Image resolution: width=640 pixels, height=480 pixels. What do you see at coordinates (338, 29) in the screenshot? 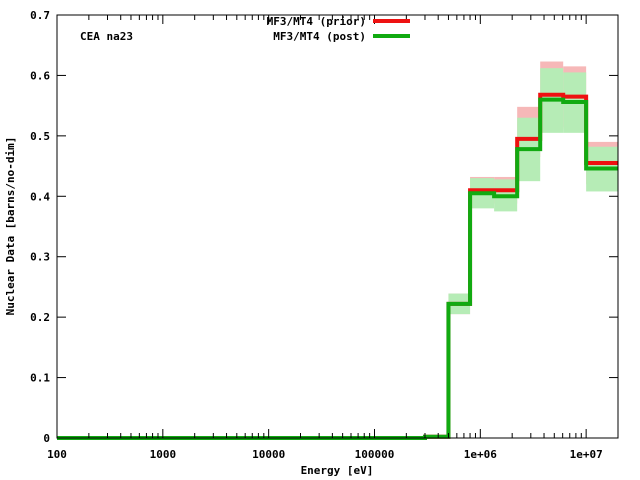
I see `legend: MF3/MT4 (prior) MF3/MT4 (post)` at bounding box center [338, 29].